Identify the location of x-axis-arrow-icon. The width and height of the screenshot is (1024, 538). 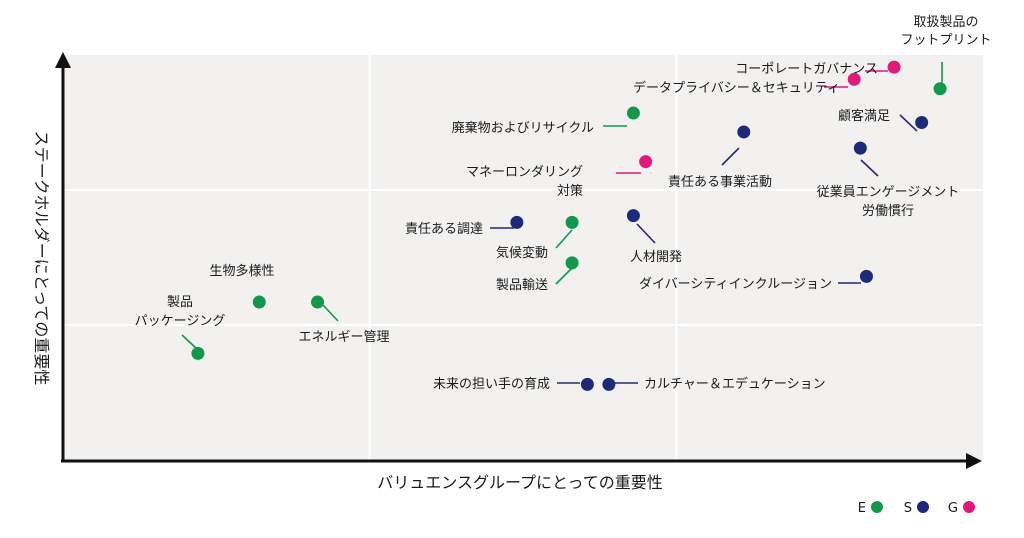
(974, 461).